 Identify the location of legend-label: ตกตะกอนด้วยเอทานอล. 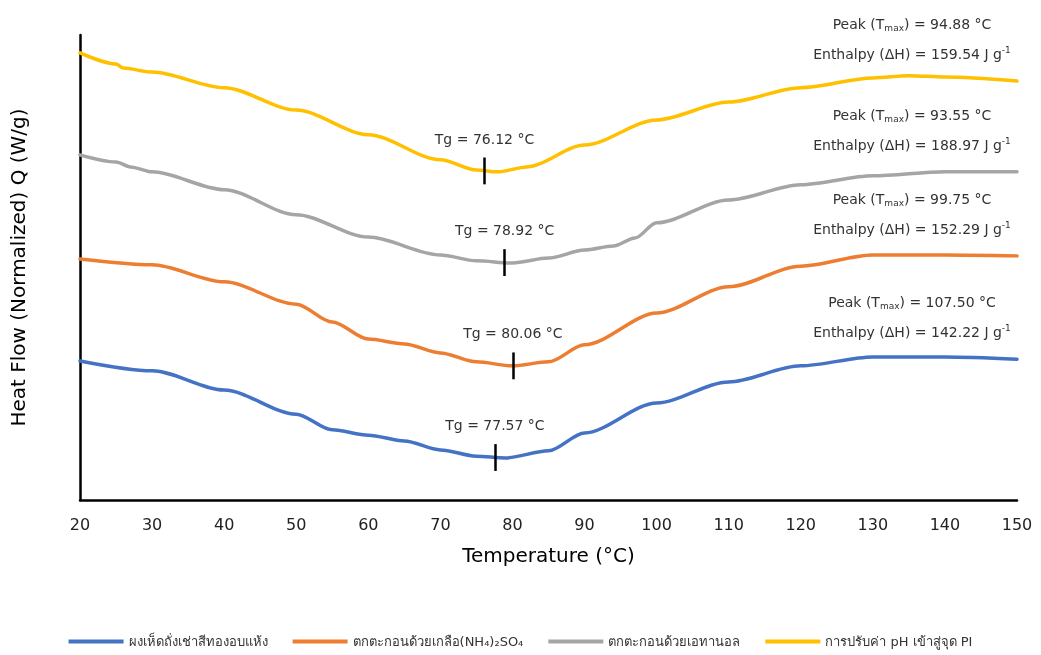
(674, 641).